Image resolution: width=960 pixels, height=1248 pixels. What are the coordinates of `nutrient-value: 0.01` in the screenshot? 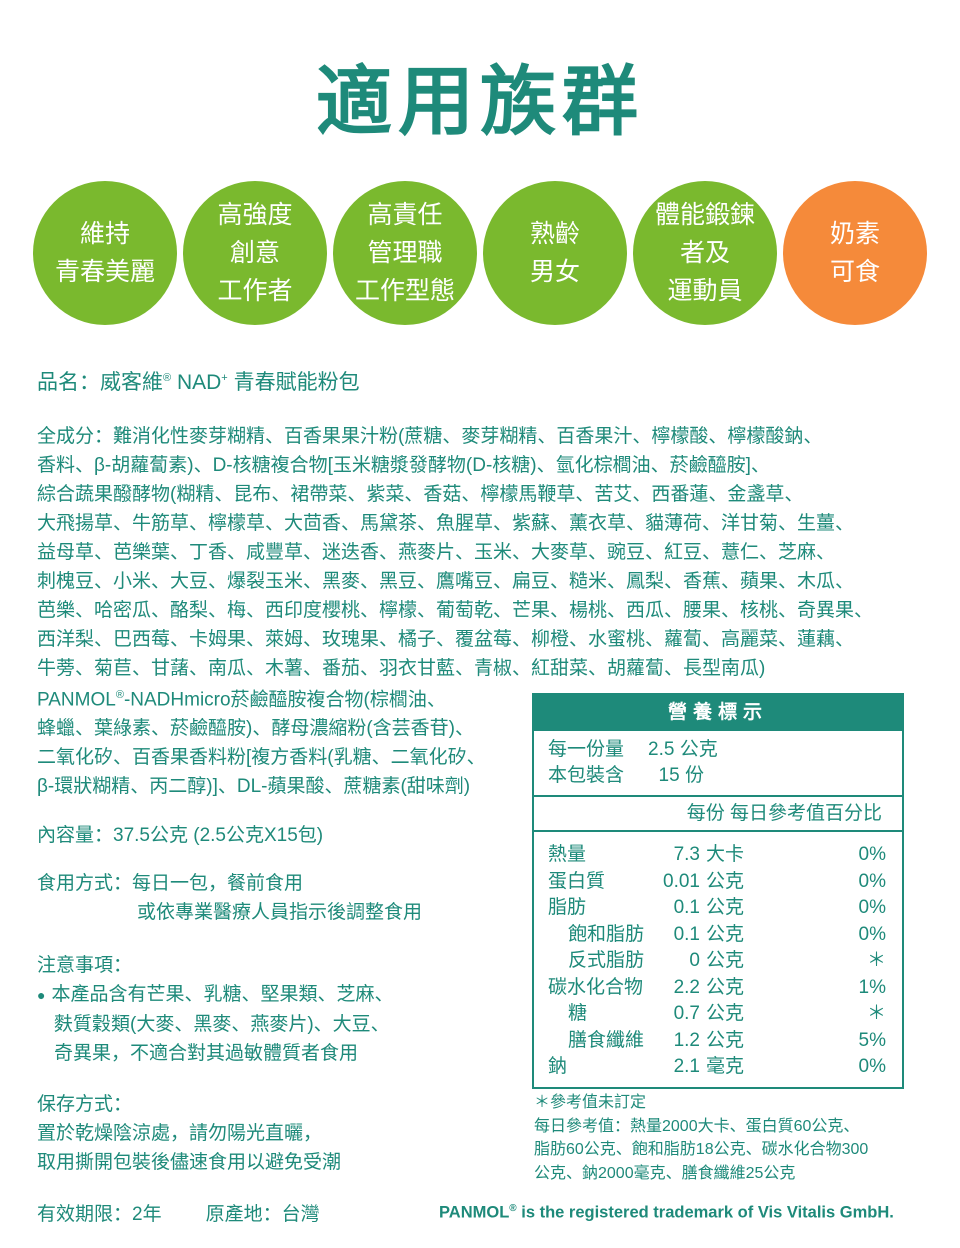 It's located at (681, 881).